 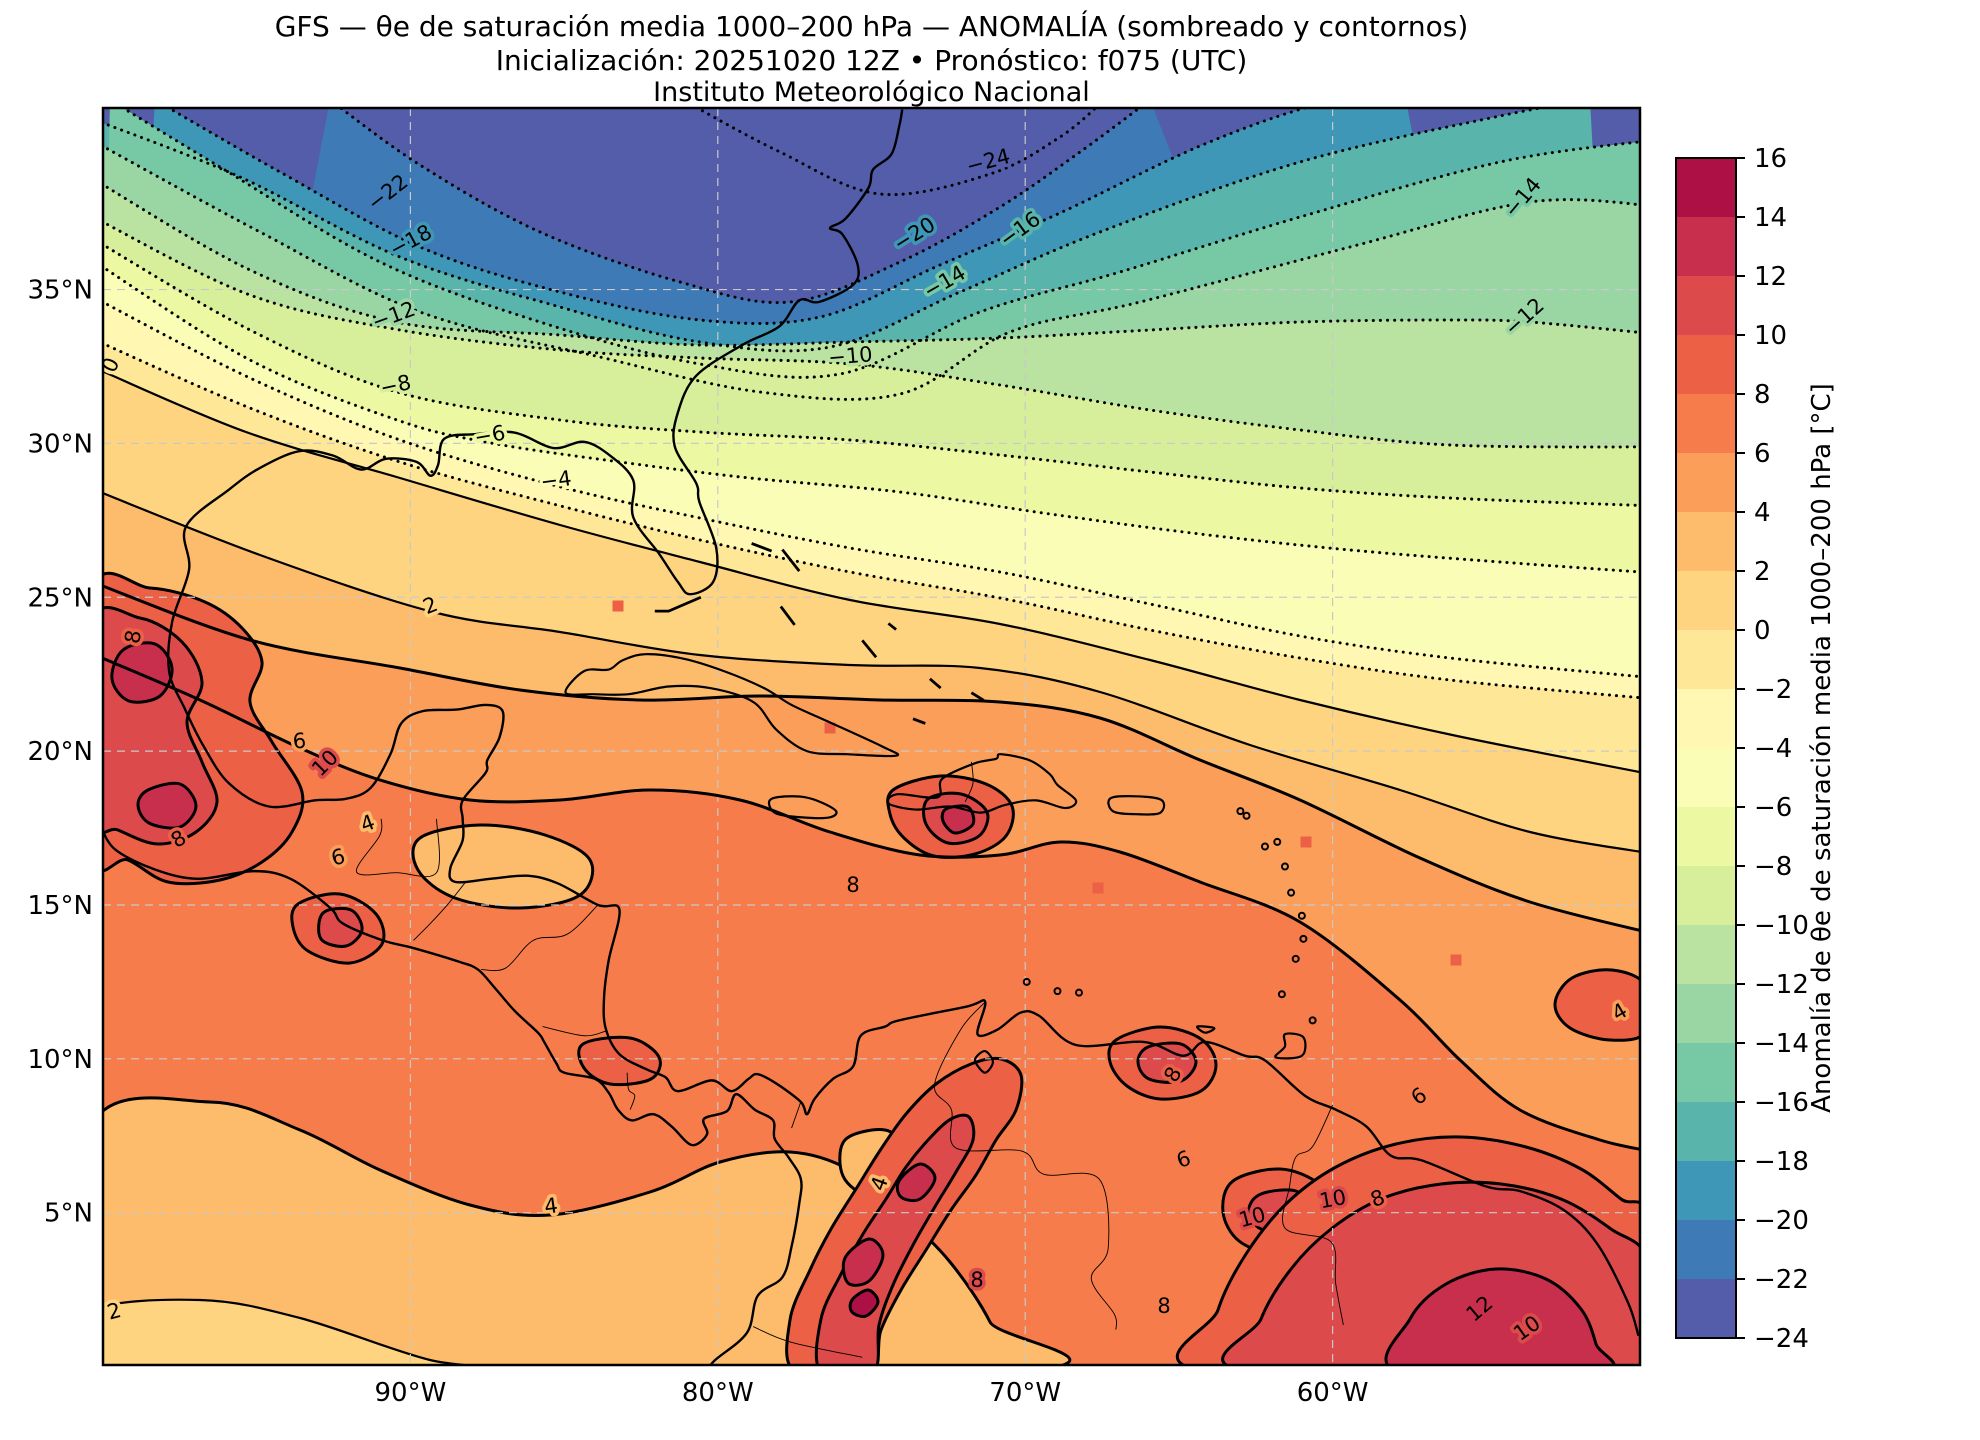 What do you see at coordinates (1762, 631) in the screenshot?
I see `colorbar-tick-label: 0` at bounding box center [1762, 631].